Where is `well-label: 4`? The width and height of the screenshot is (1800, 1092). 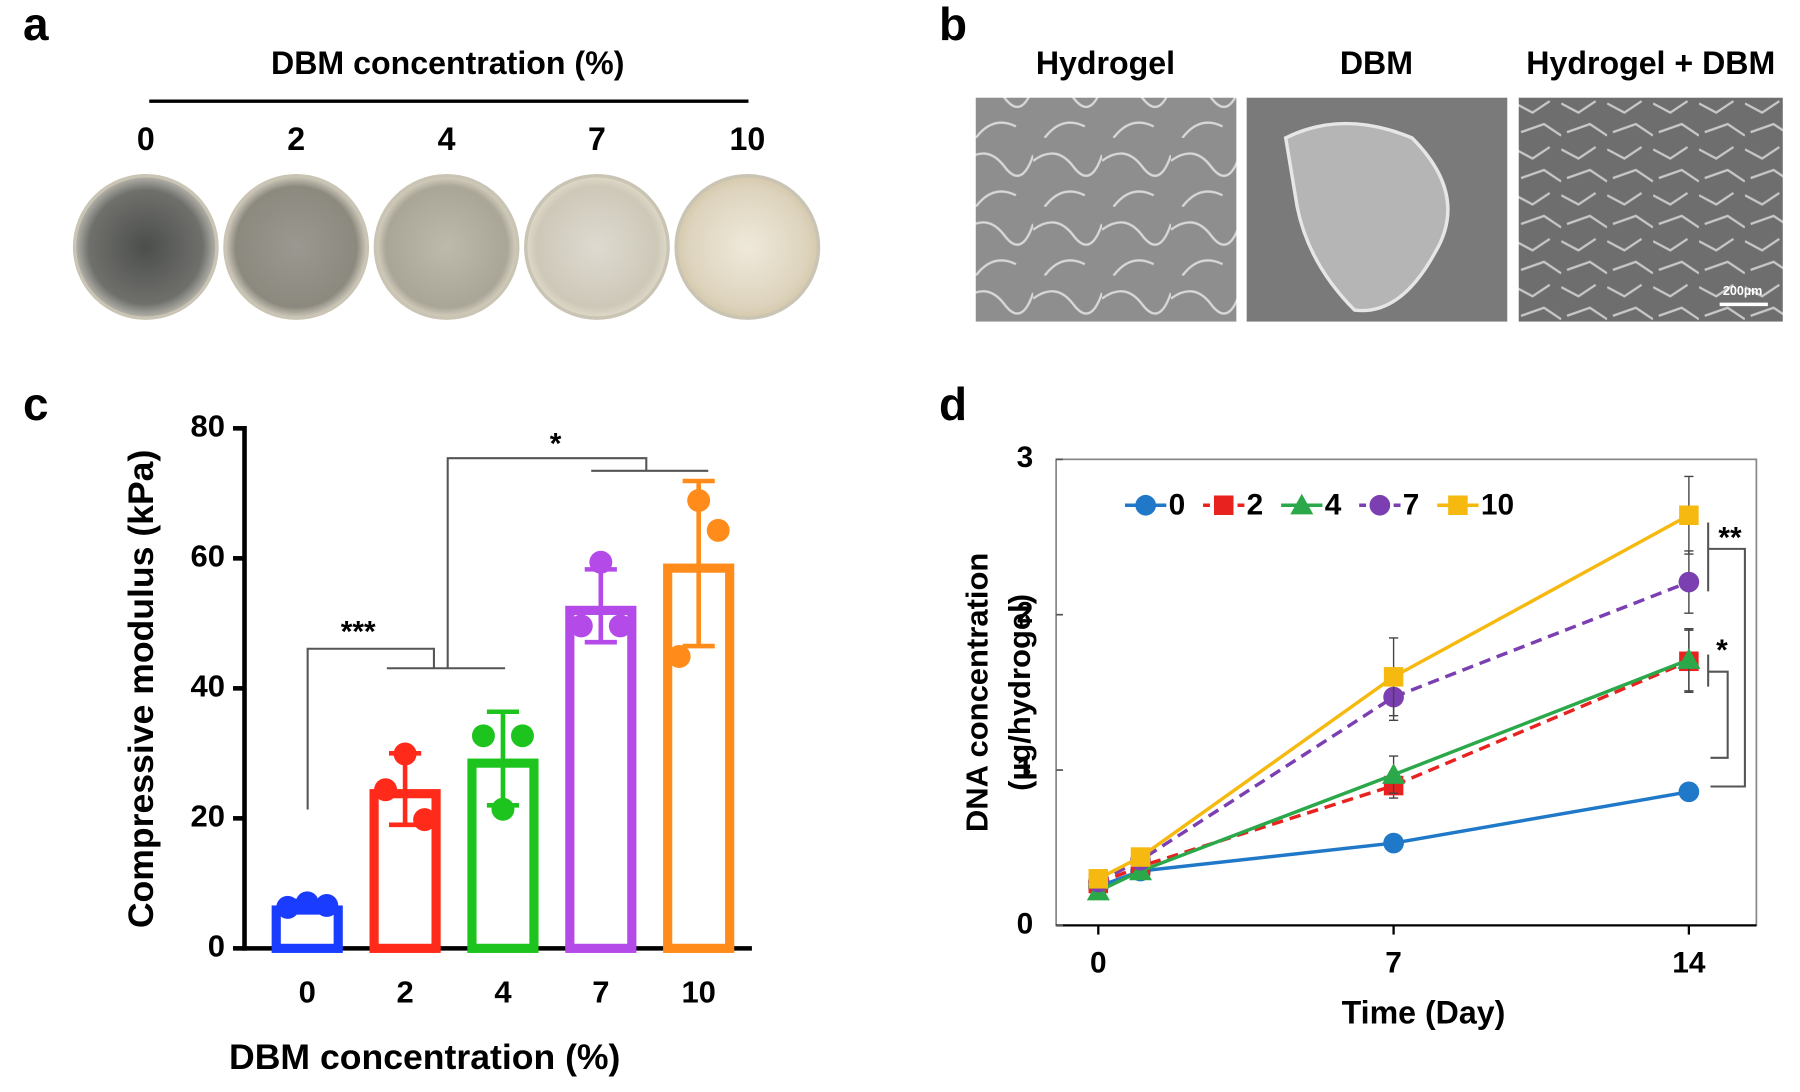 well-label: 4 is located at coordinates (447, 139).